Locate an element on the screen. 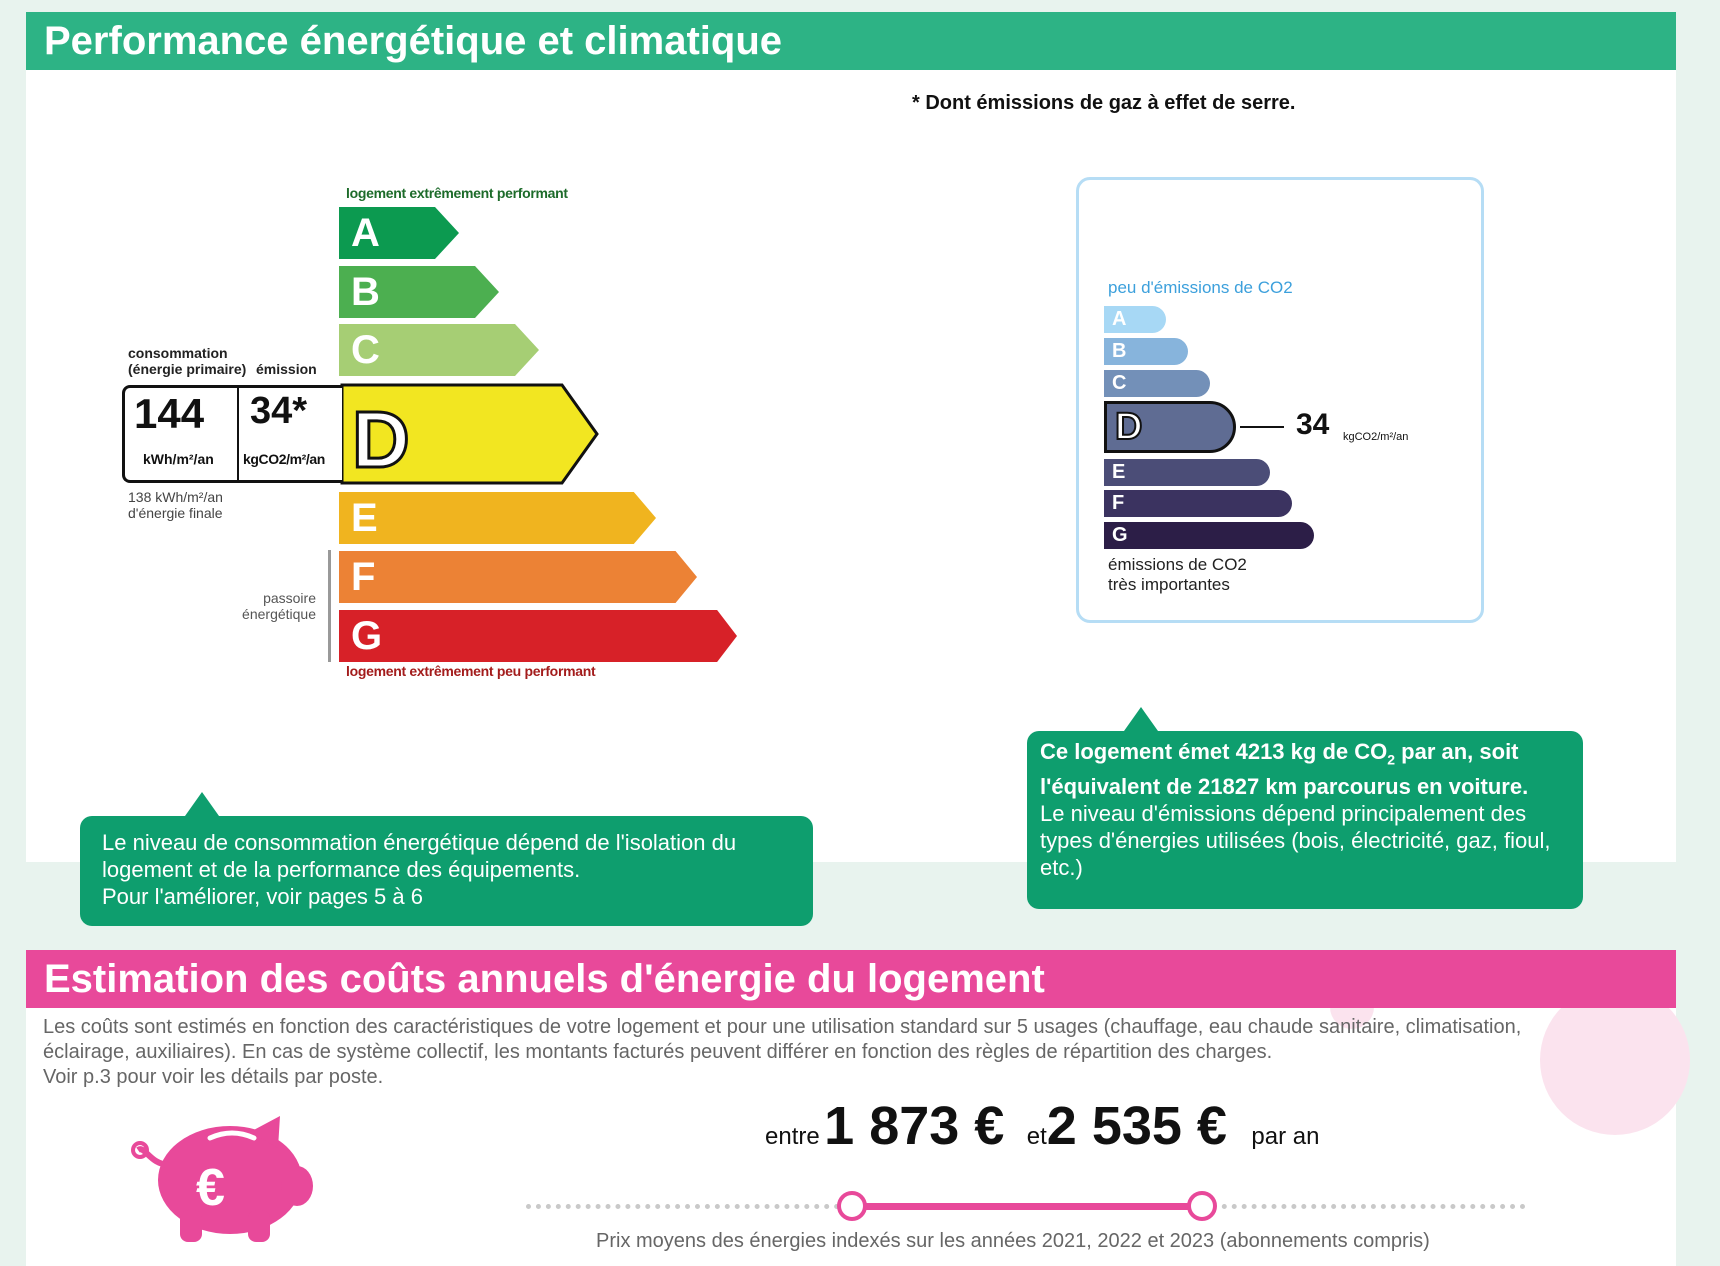 This screenshot has width=1720, height=1266. performance-title: Performance énergétique et climatique is located at coordinates (851, 41).